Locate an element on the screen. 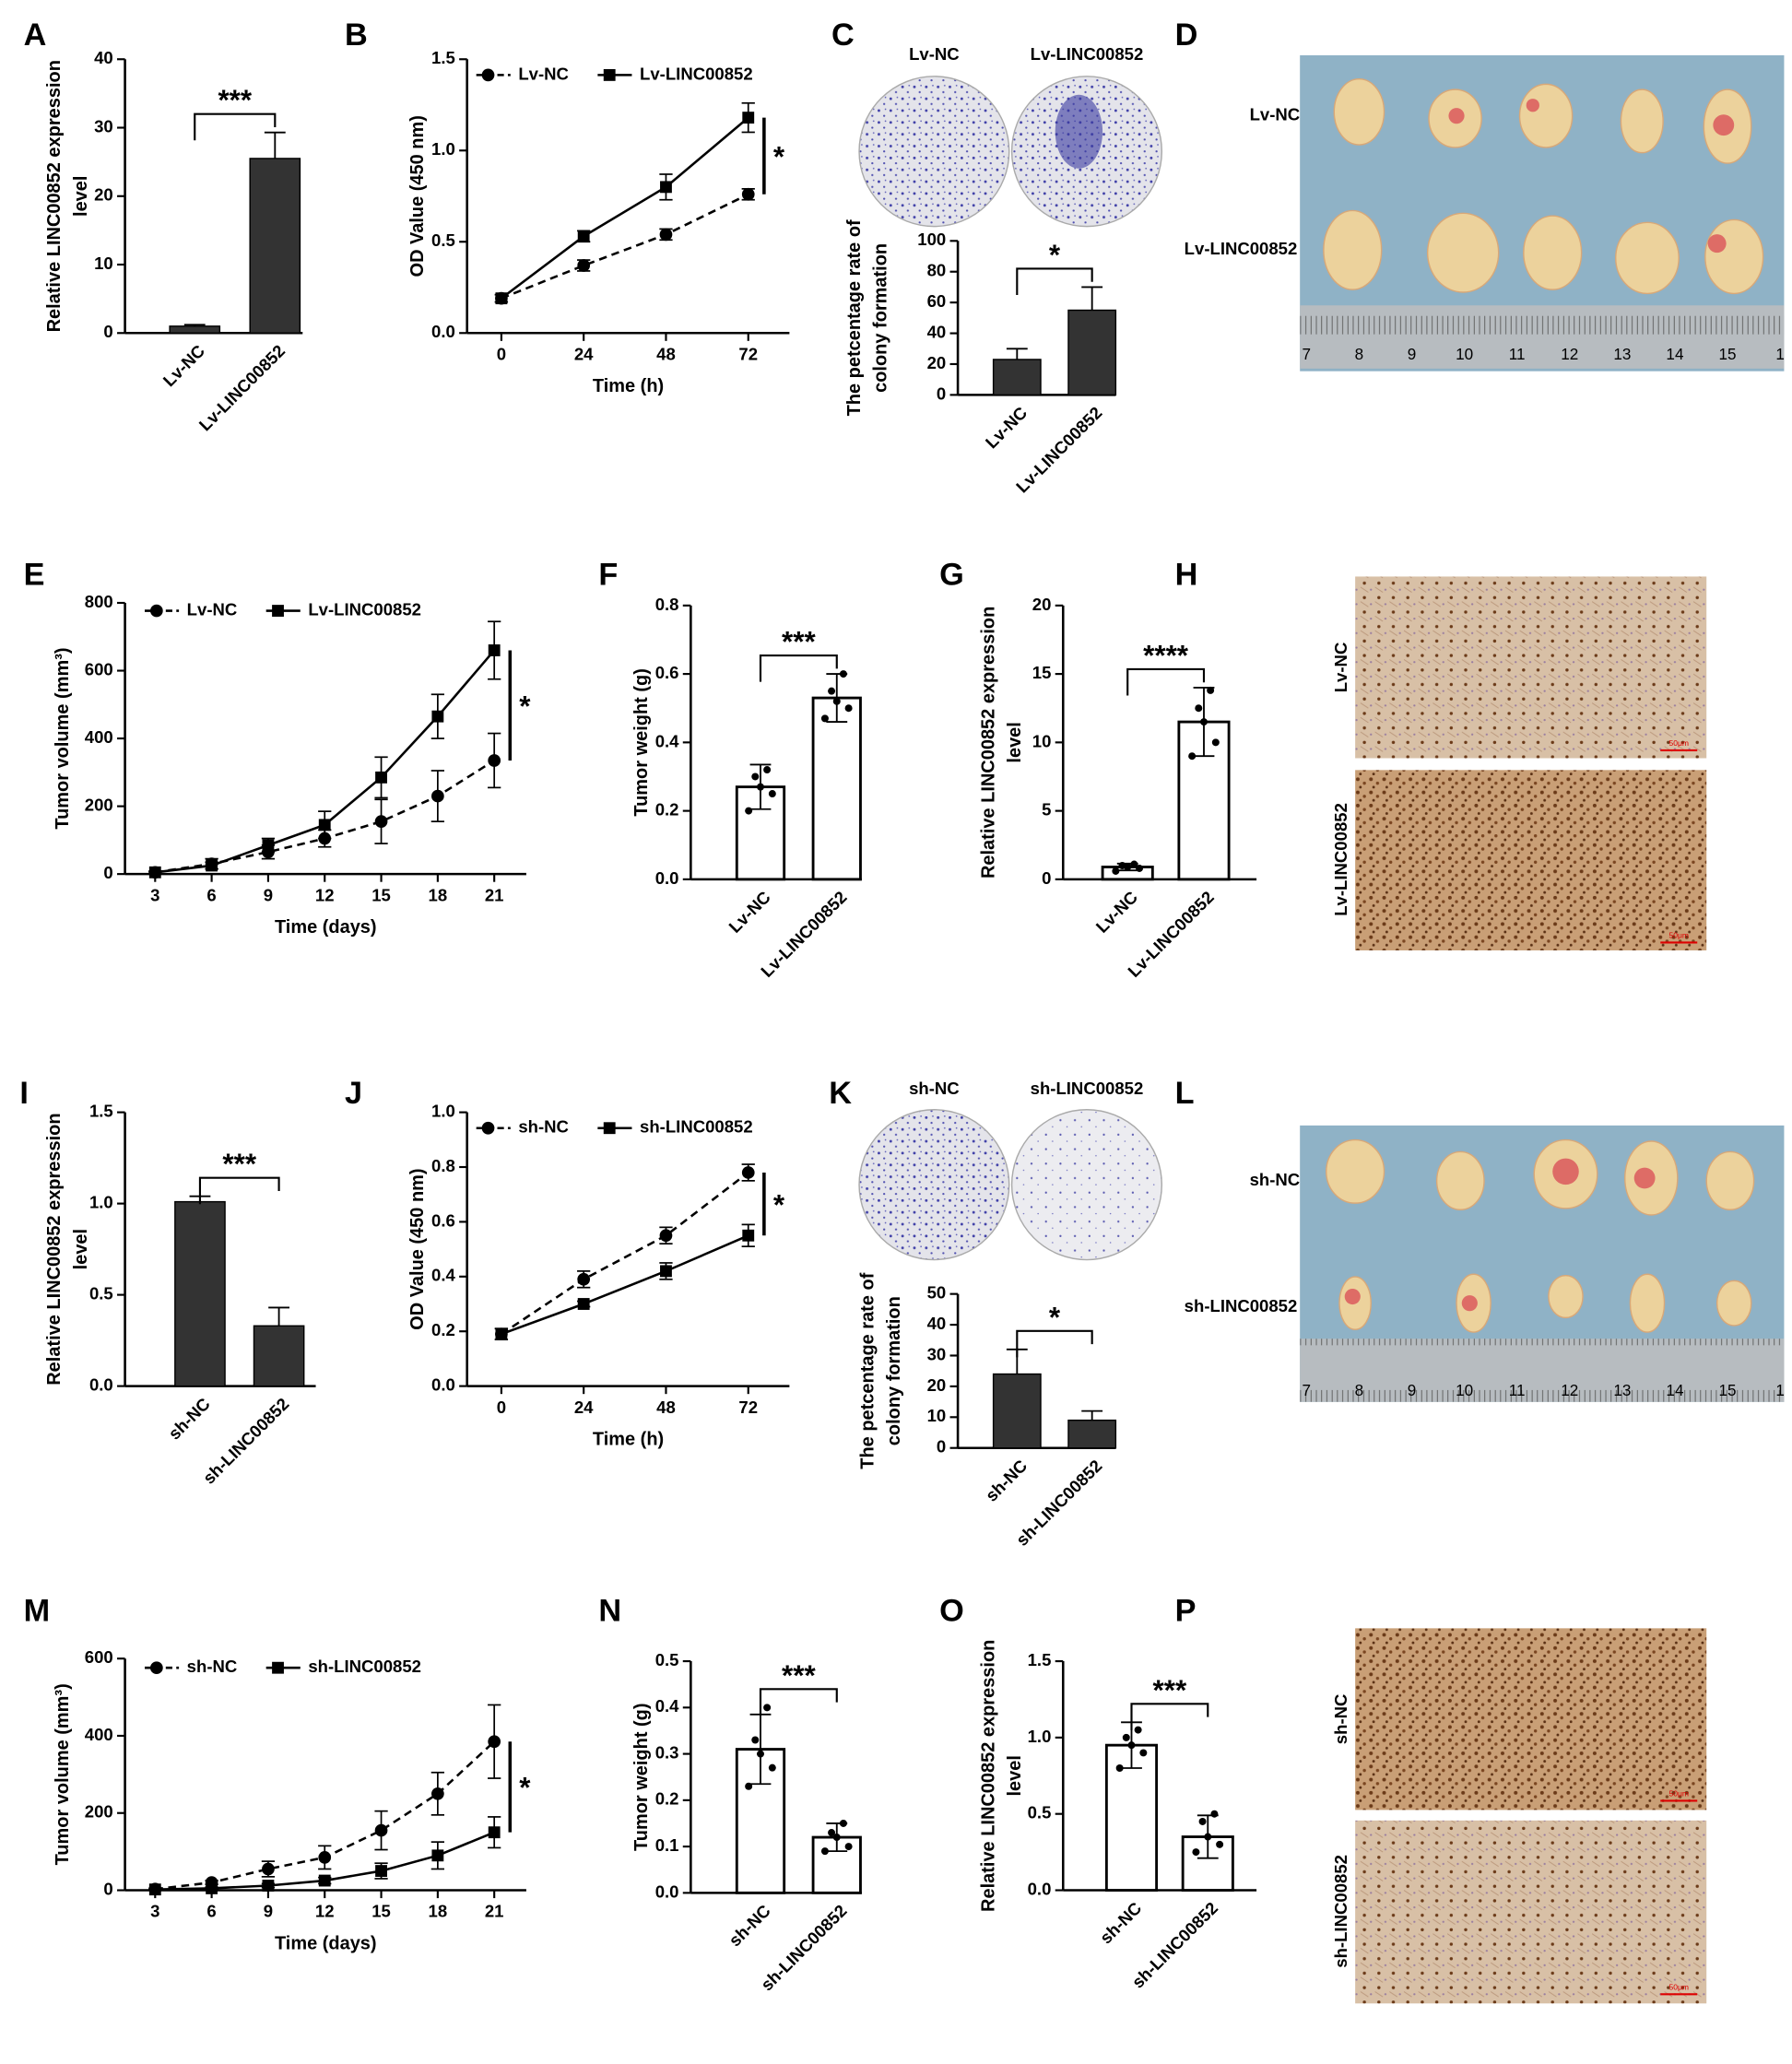 This screenshot has height=2064, width=1792. series-line is located at coordinates (625, 1285).